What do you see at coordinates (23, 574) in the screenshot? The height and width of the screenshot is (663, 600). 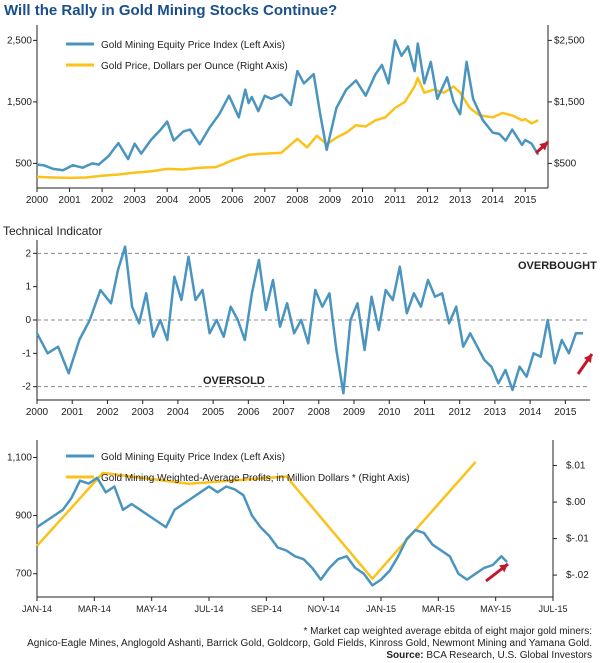 I see `y-left-tick-label: 700` at bounding box center [23, 574].